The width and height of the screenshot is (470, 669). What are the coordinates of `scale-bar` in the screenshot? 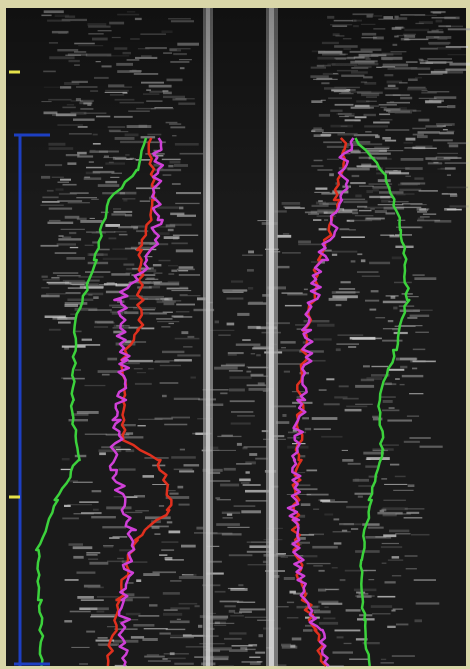 It's located at (32, 399).